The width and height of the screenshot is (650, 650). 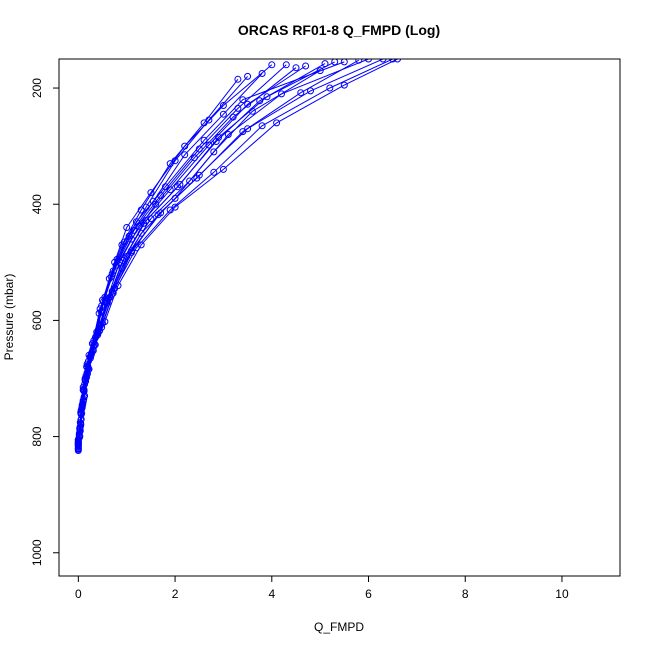 What do you see at coordinates (322, 588) in the screenshot?
I see `x-axis: 0 2 4 6 8 10` at bounding box center [322, 588].